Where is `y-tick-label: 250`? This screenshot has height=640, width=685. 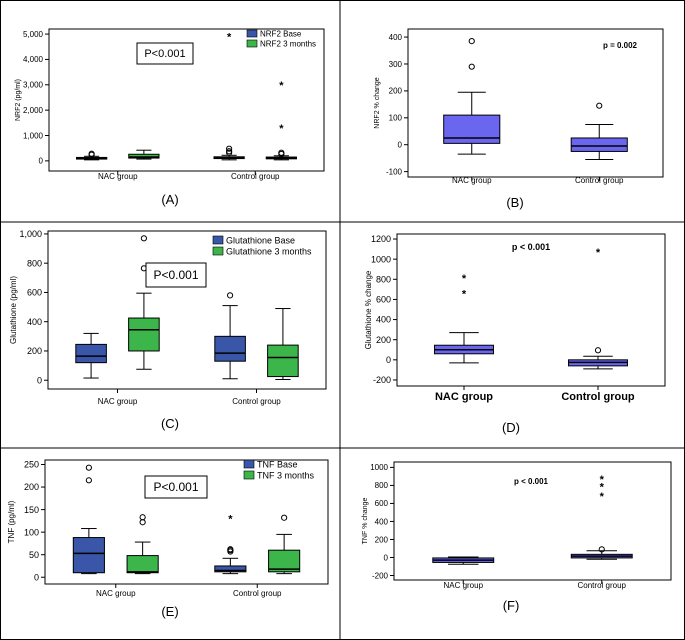
y-tick-label: 250 is located at coordinates (31, 465).